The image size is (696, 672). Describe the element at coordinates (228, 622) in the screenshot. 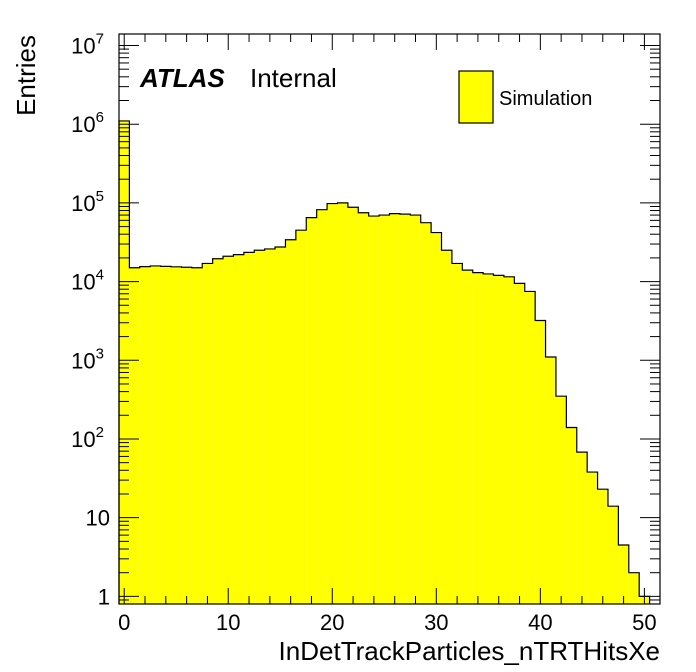

I see `x-tick-label: 10` at that location.